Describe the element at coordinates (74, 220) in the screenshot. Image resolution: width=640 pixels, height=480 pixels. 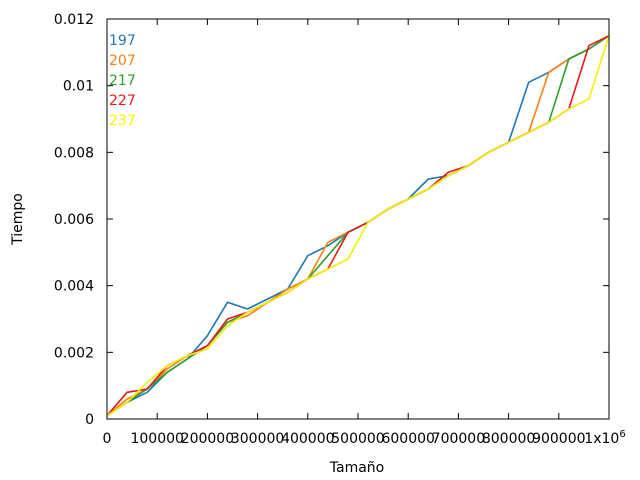
I see `y-tick-label: 0.006` at that location.